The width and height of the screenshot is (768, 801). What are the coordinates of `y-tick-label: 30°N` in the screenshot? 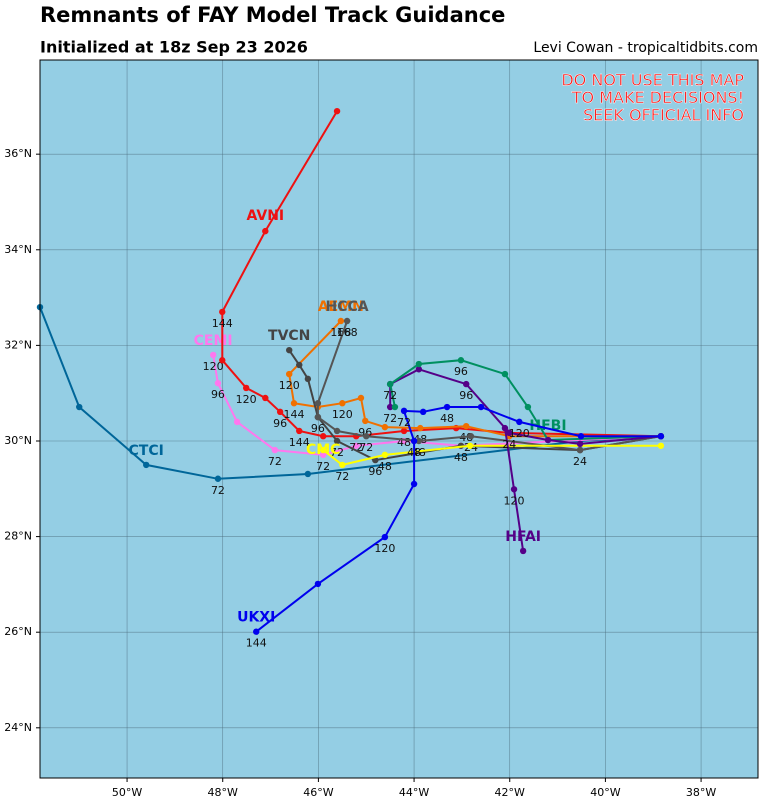 It's located at (18, 440).